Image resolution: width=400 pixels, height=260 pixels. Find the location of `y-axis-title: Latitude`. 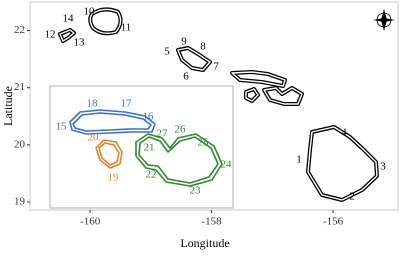

y-axis-title: Latitude is located at coordinates (8, 106).